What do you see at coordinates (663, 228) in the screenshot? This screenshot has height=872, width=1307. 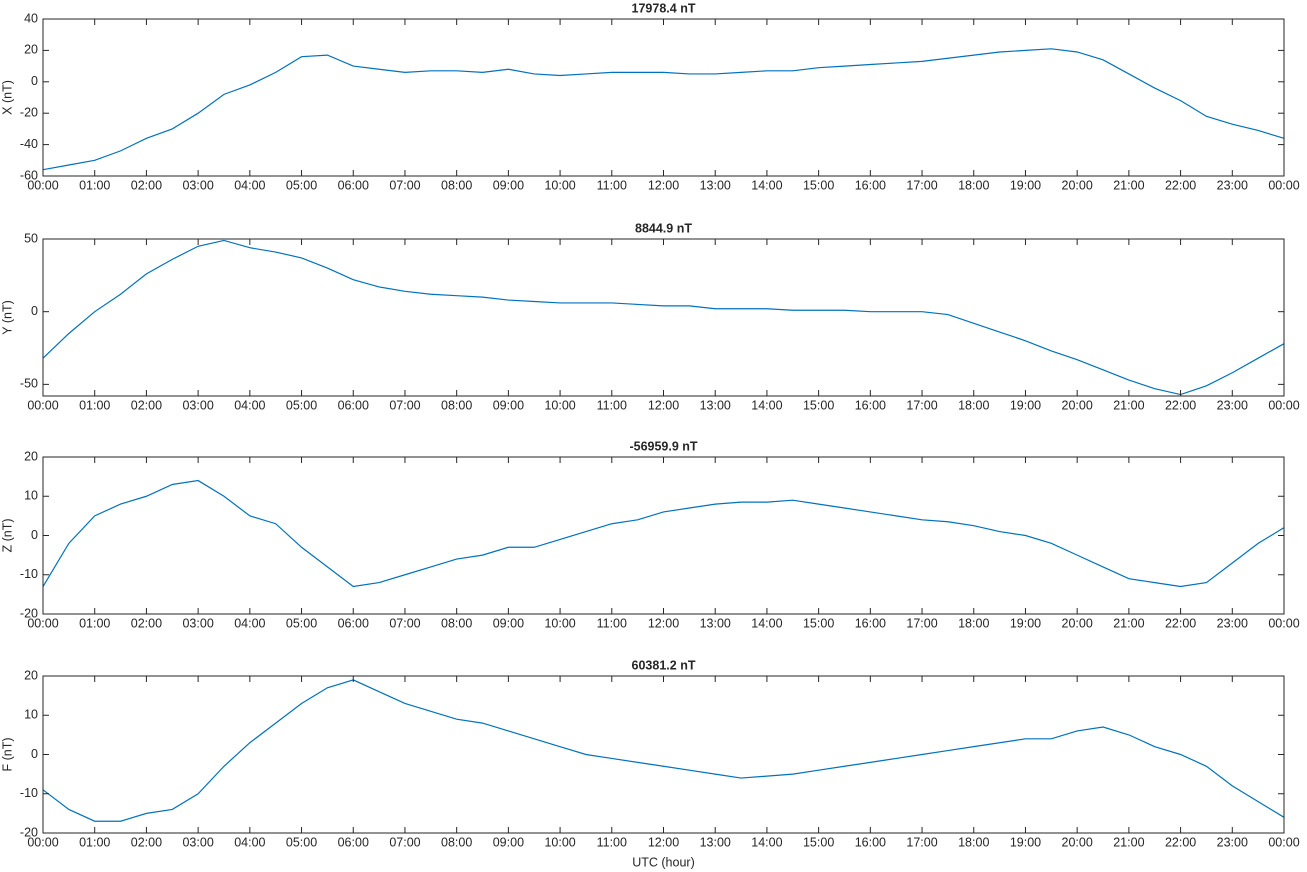 I see `chart-title: 8844.9 nT` at bounding box center [663, 228].